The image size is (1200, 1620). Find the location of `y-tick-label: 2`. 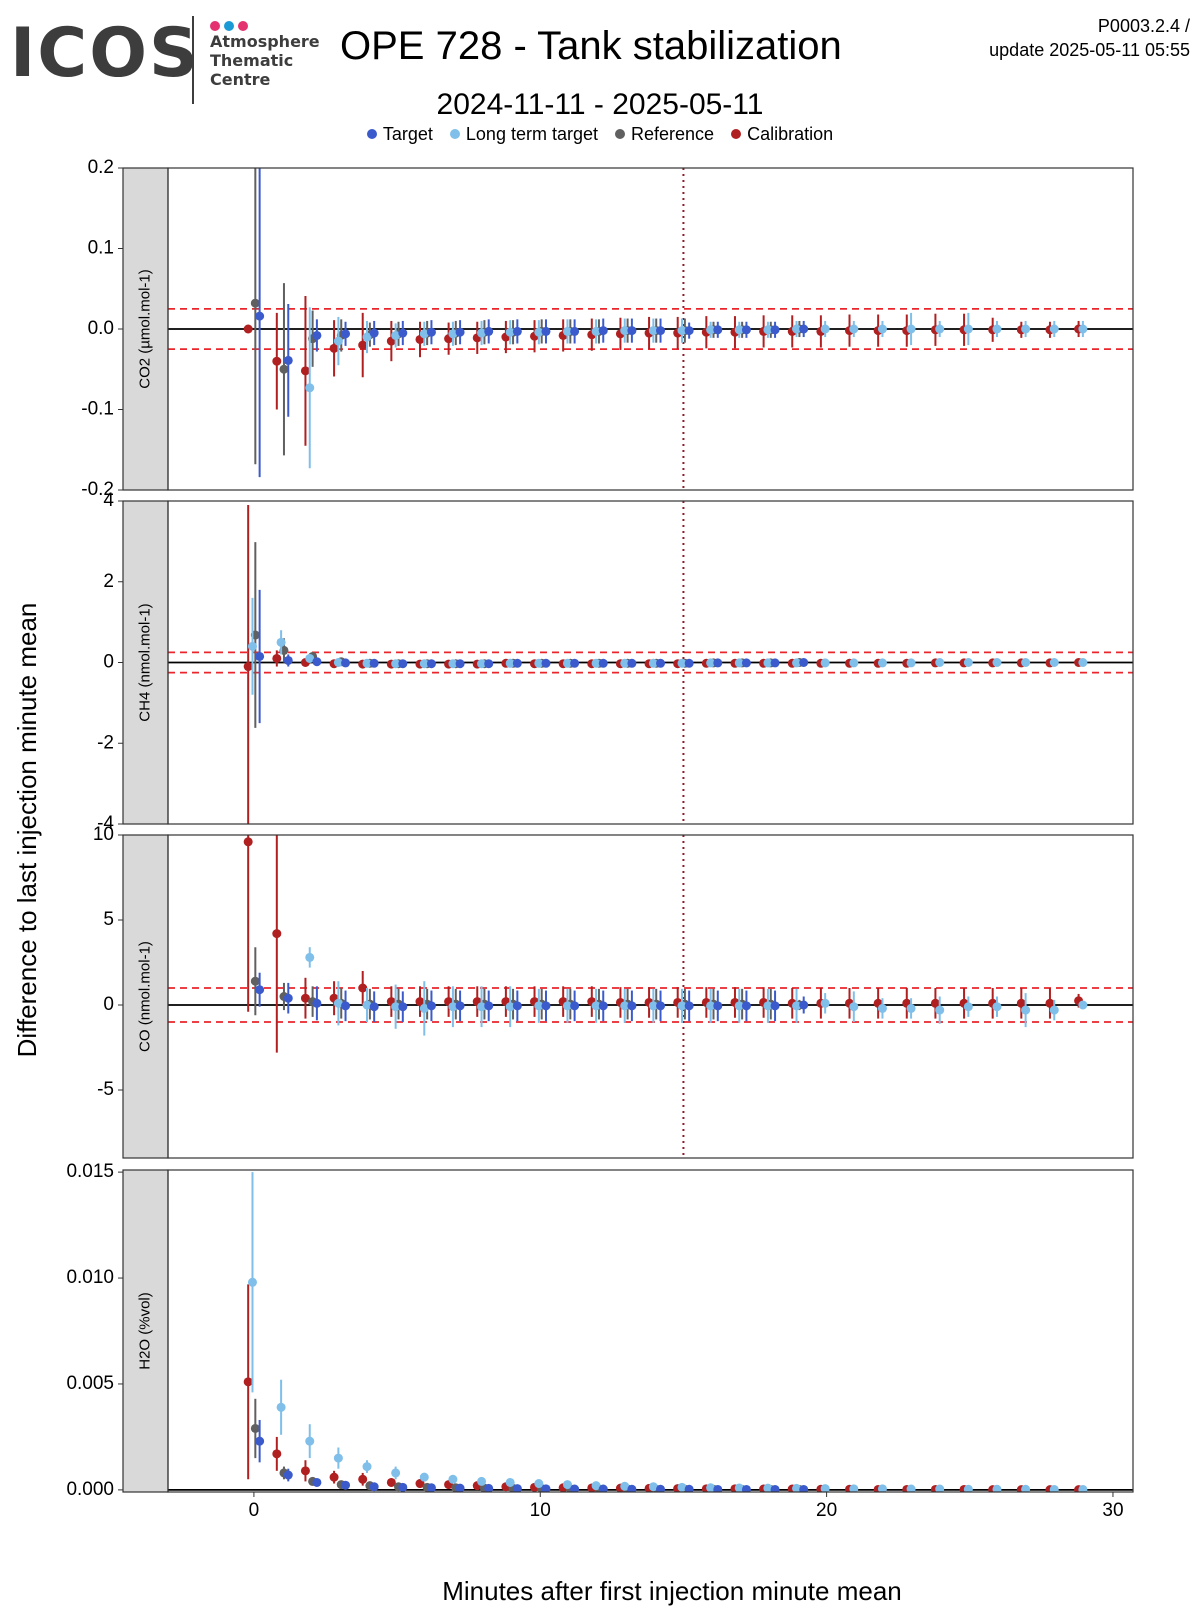

y-tick-label: 2 is located at coordinates (108, 581).